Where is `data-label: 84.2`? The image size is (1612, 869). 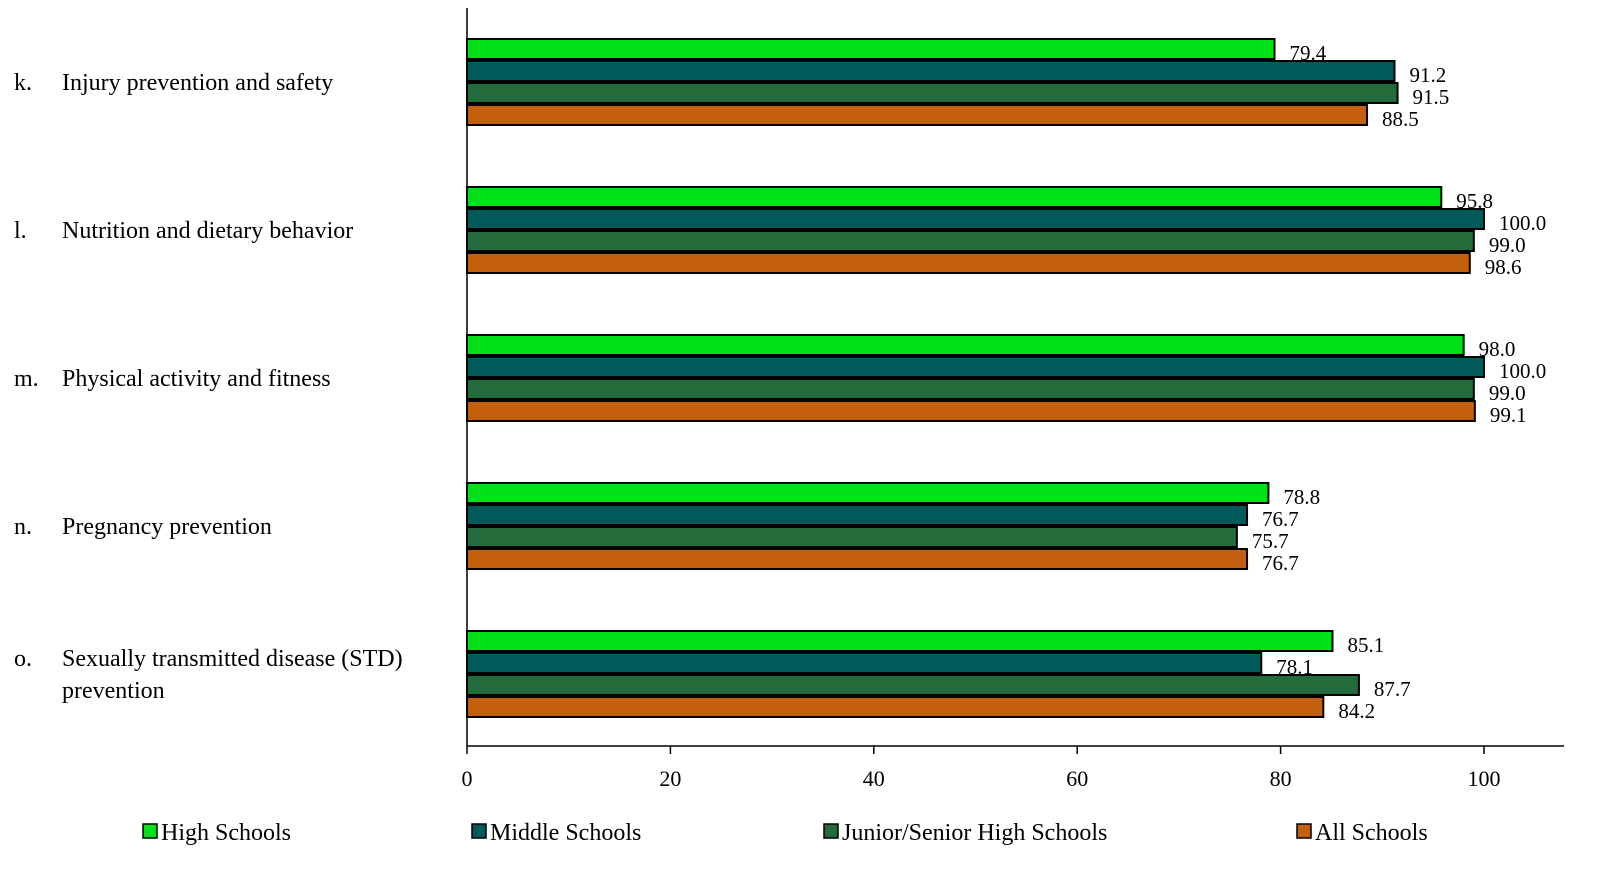 data-label: 84.2 is located at coordinates (1356, 711).